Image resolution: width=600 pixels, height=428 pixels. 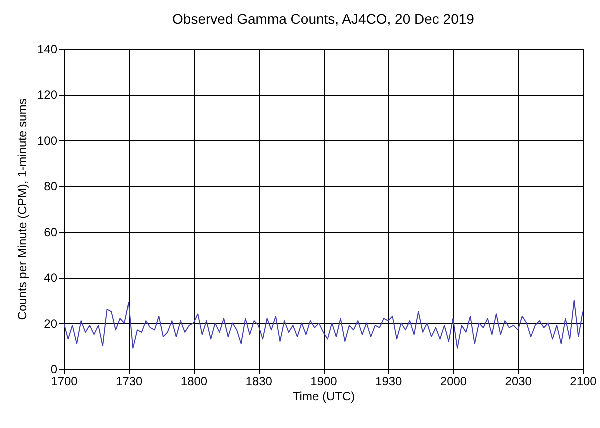 I want to click on y-tick-label: 40, so click(x=51, y=278).